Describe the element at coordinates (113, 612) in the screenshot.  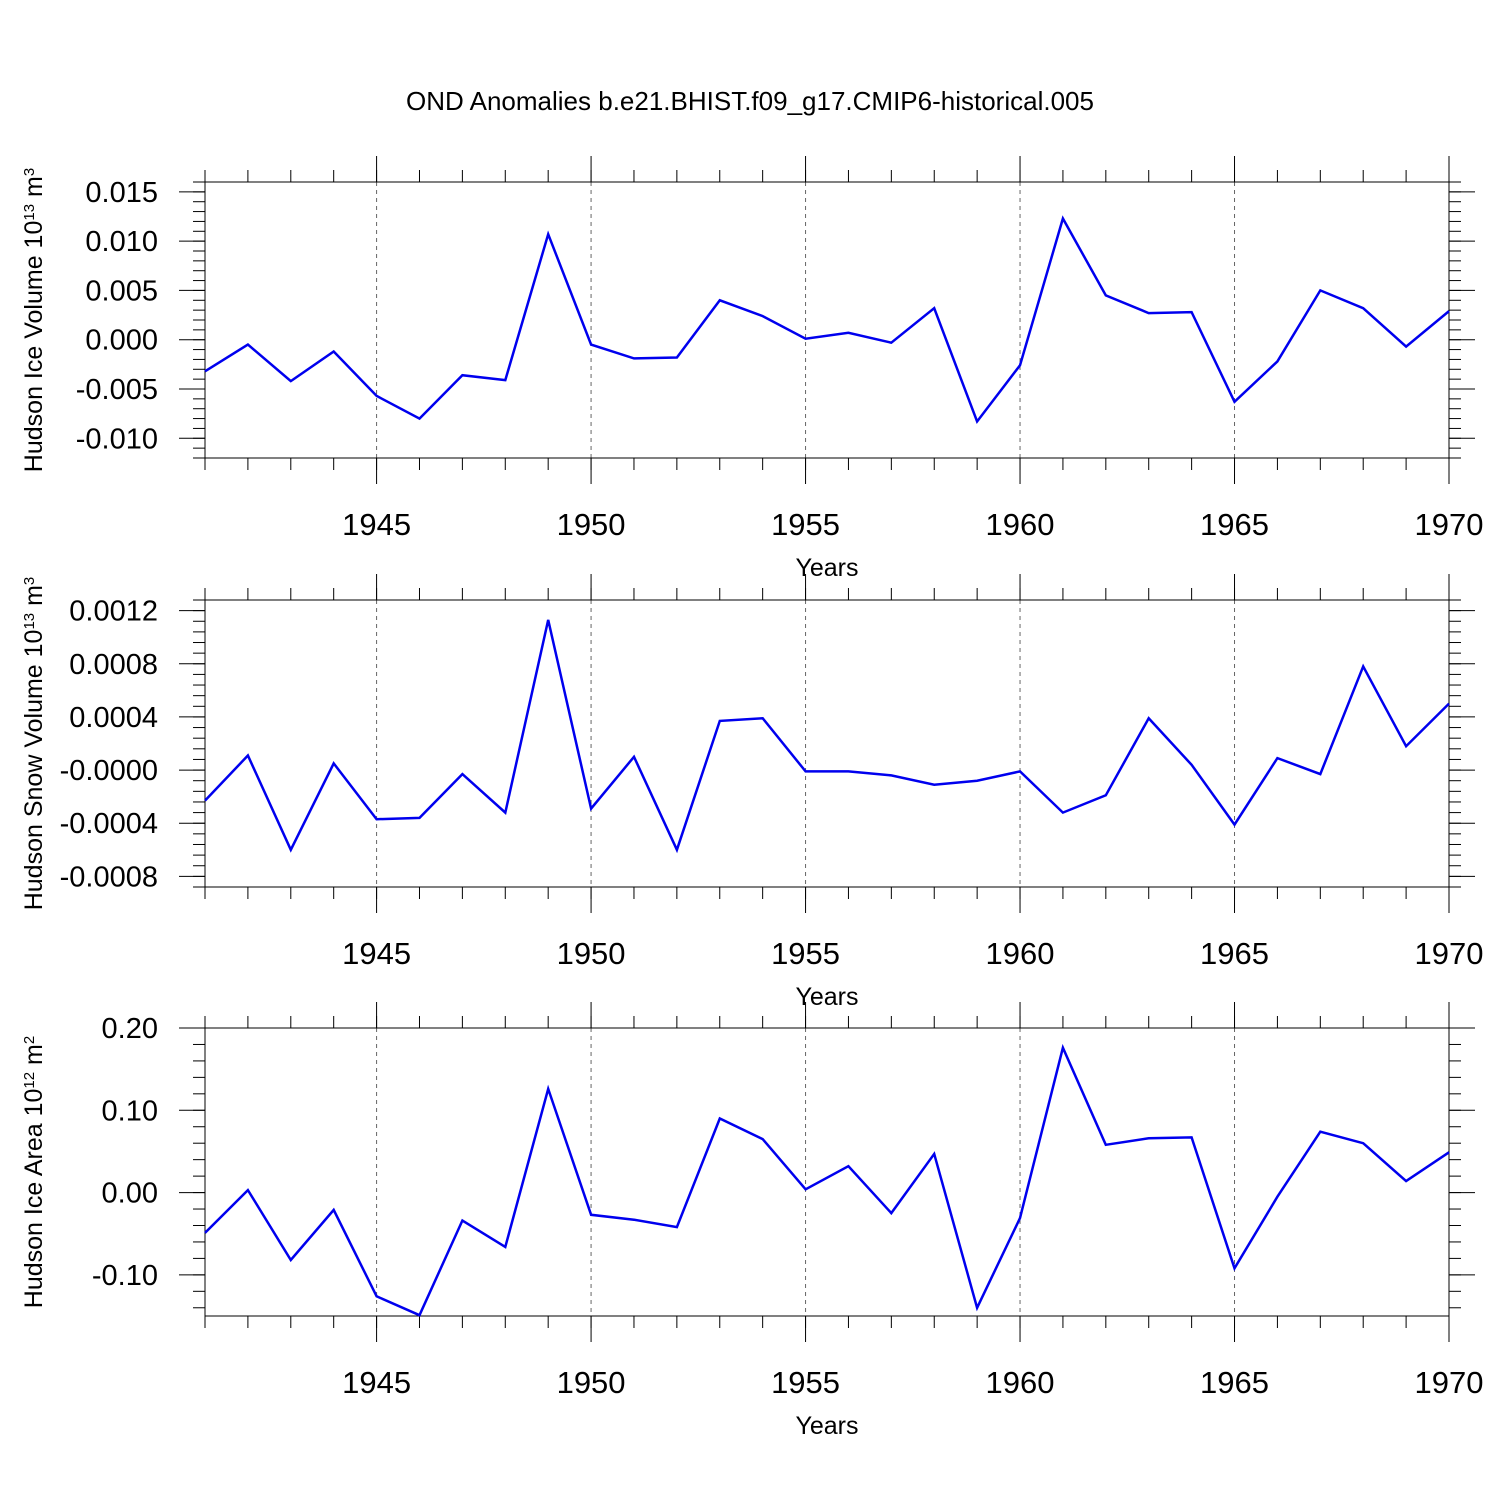
I see `y-tick-label: 0.0012` at that location.